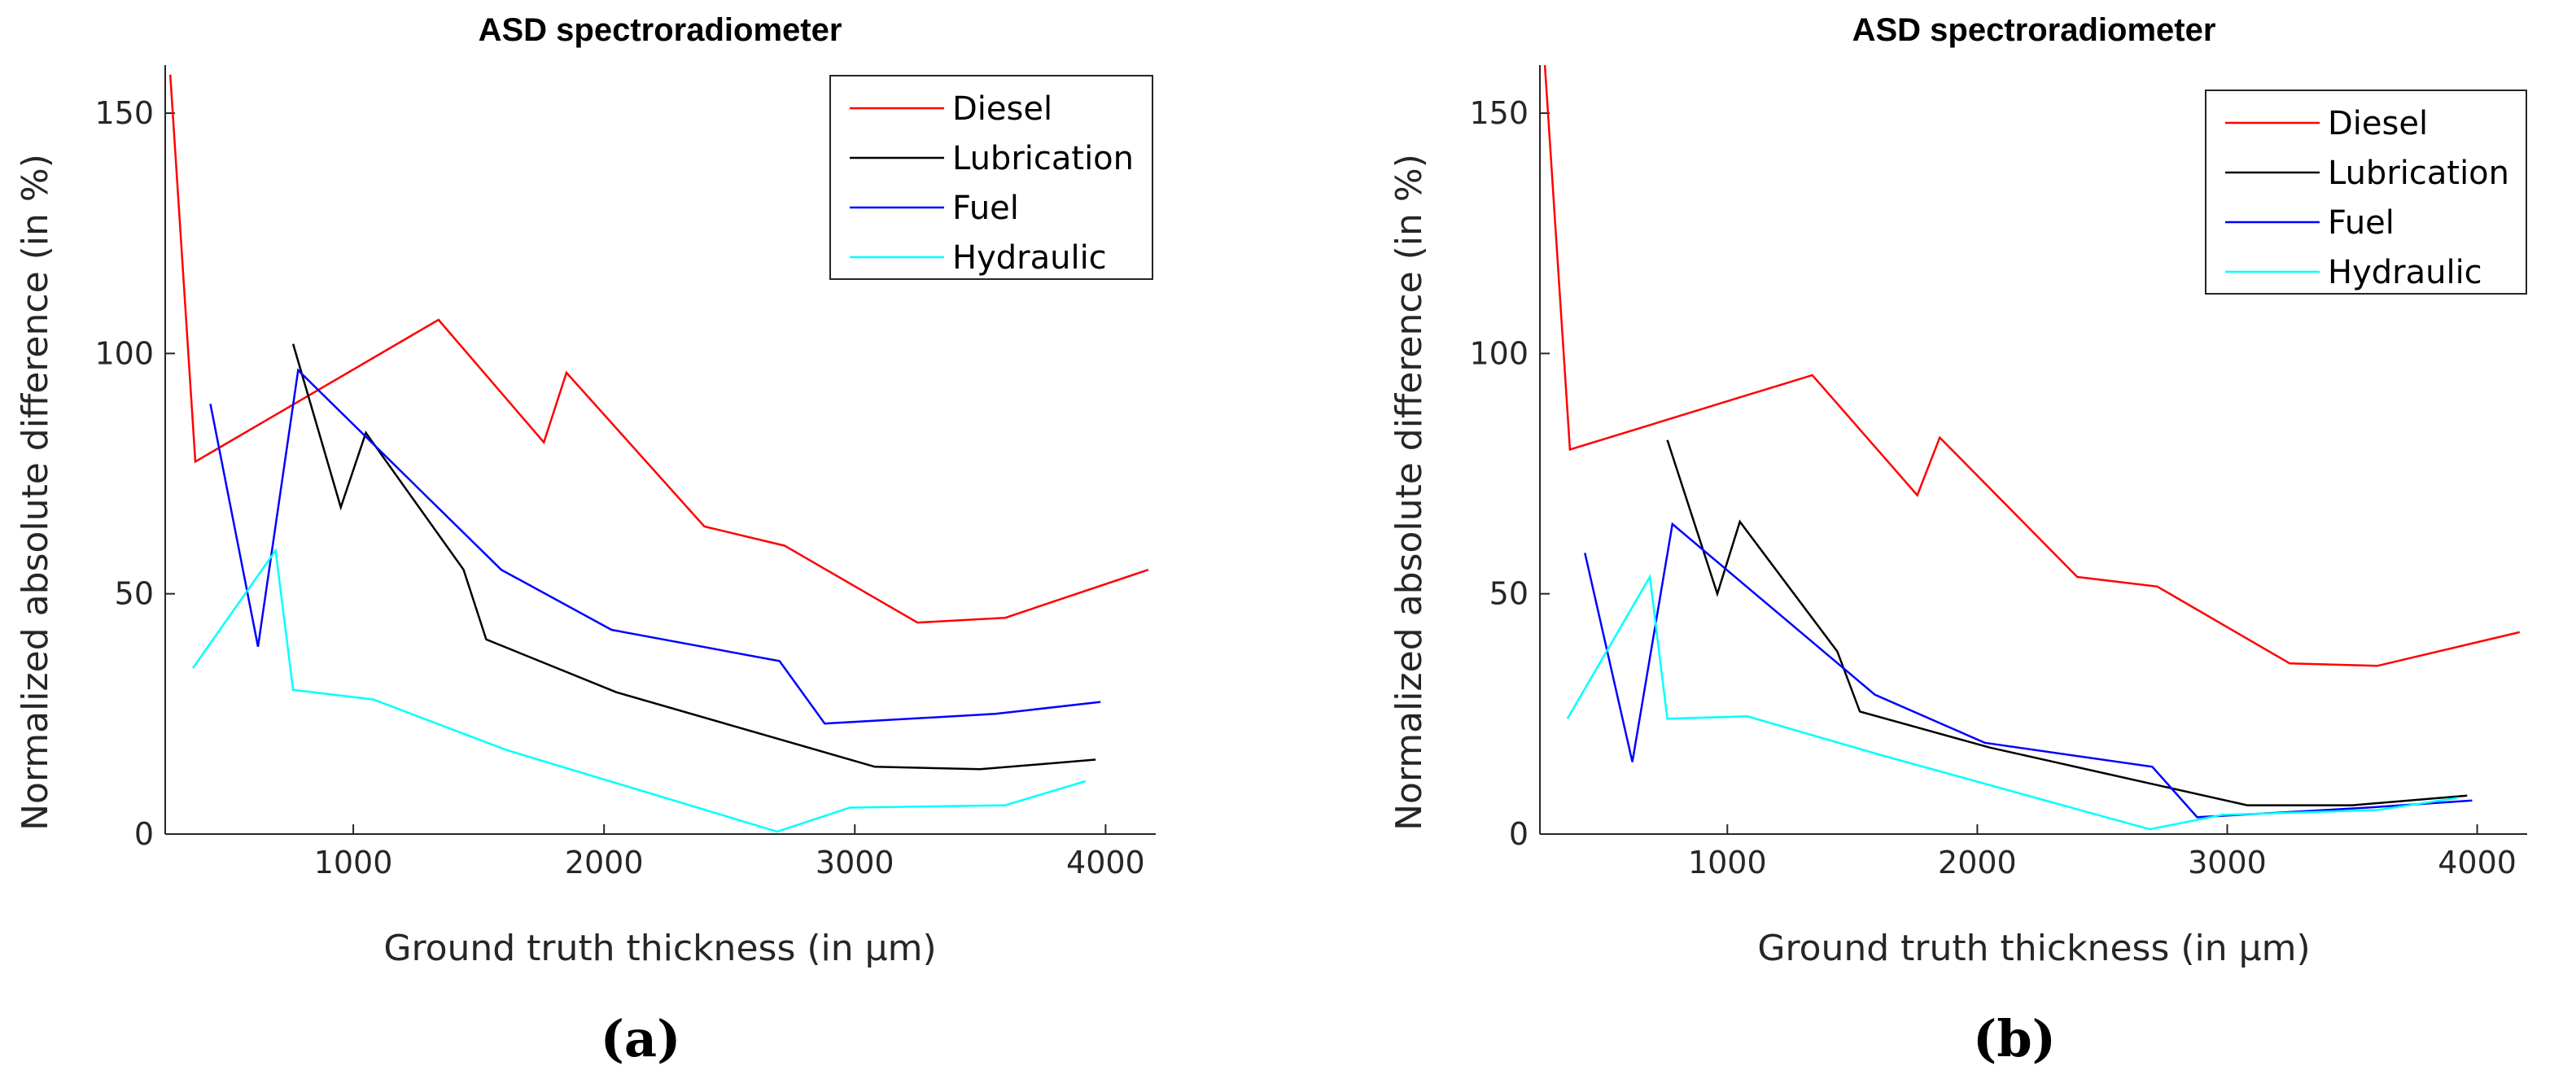 The height and width of the screenshot is (1079, 2576). I want to click on x-tick-label-a: 4000, so click(1105, 862).